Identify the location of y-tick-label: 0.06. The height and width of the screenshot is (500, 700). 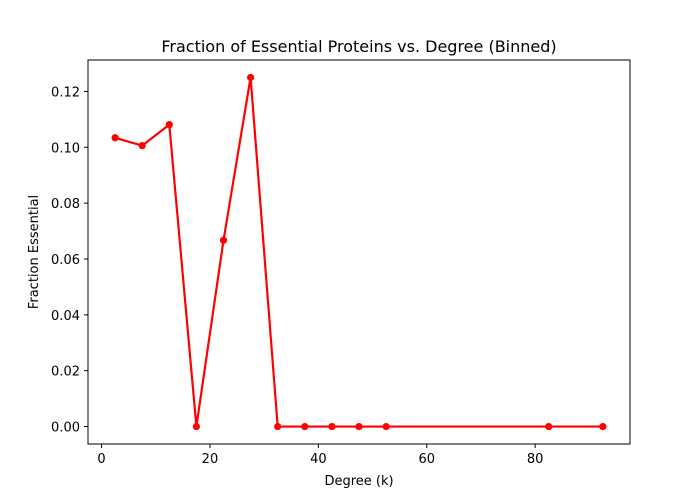
(65, 260).